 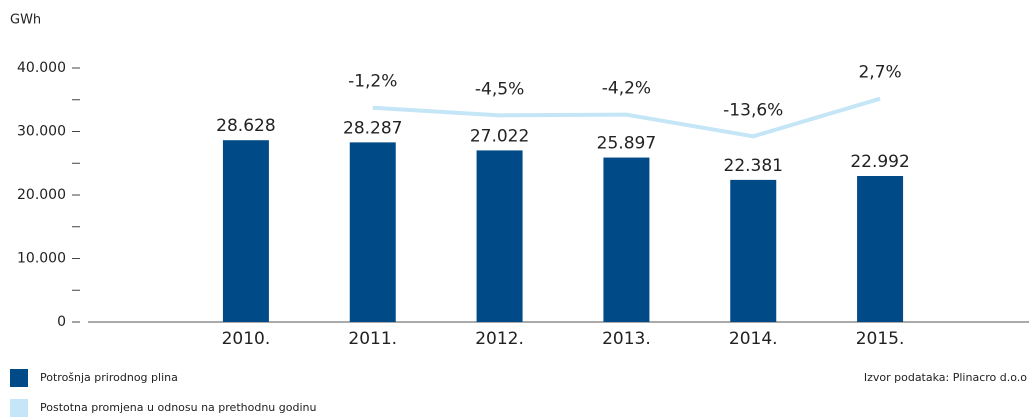 I want to click on x-tick-label: 2010., so click(x=246, y=339).